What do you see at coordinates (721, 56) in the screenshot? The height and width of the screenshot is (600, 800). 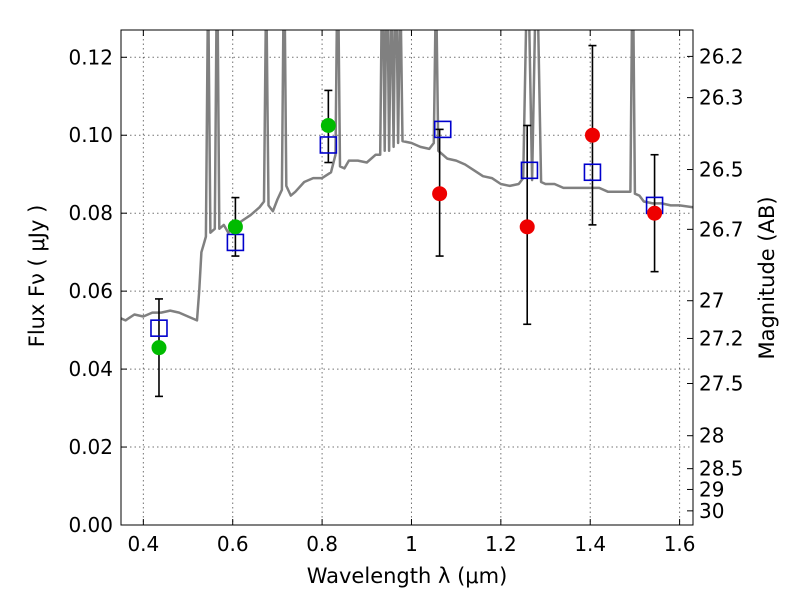 I see `right-y-tick-label: 26.2` at bounding box center [721, 56].